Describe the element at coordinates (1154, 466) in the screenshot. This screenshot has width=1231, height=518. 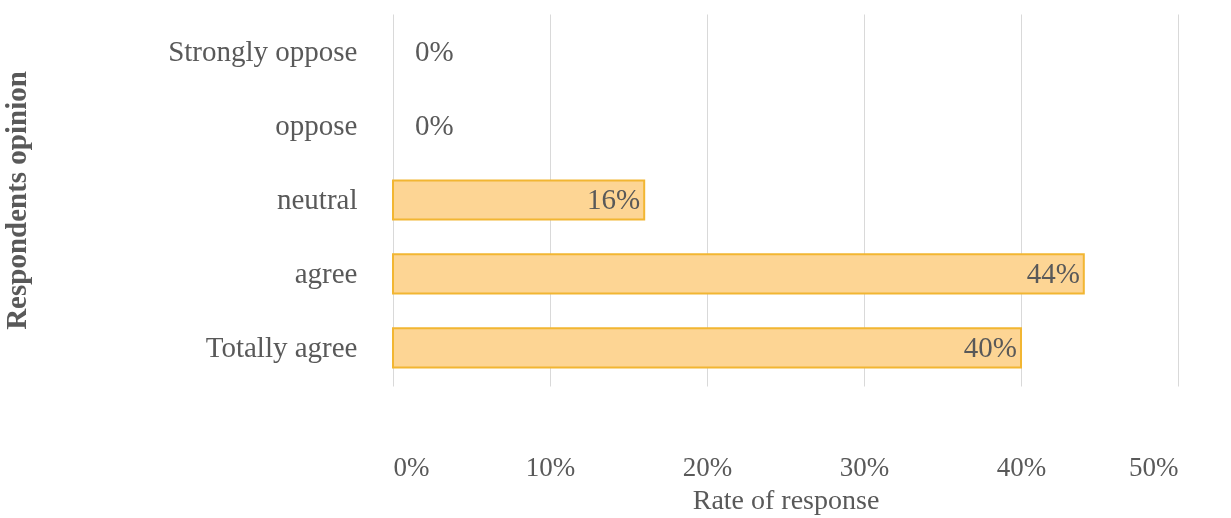
I see `x-tick-label: 50%` at that location.